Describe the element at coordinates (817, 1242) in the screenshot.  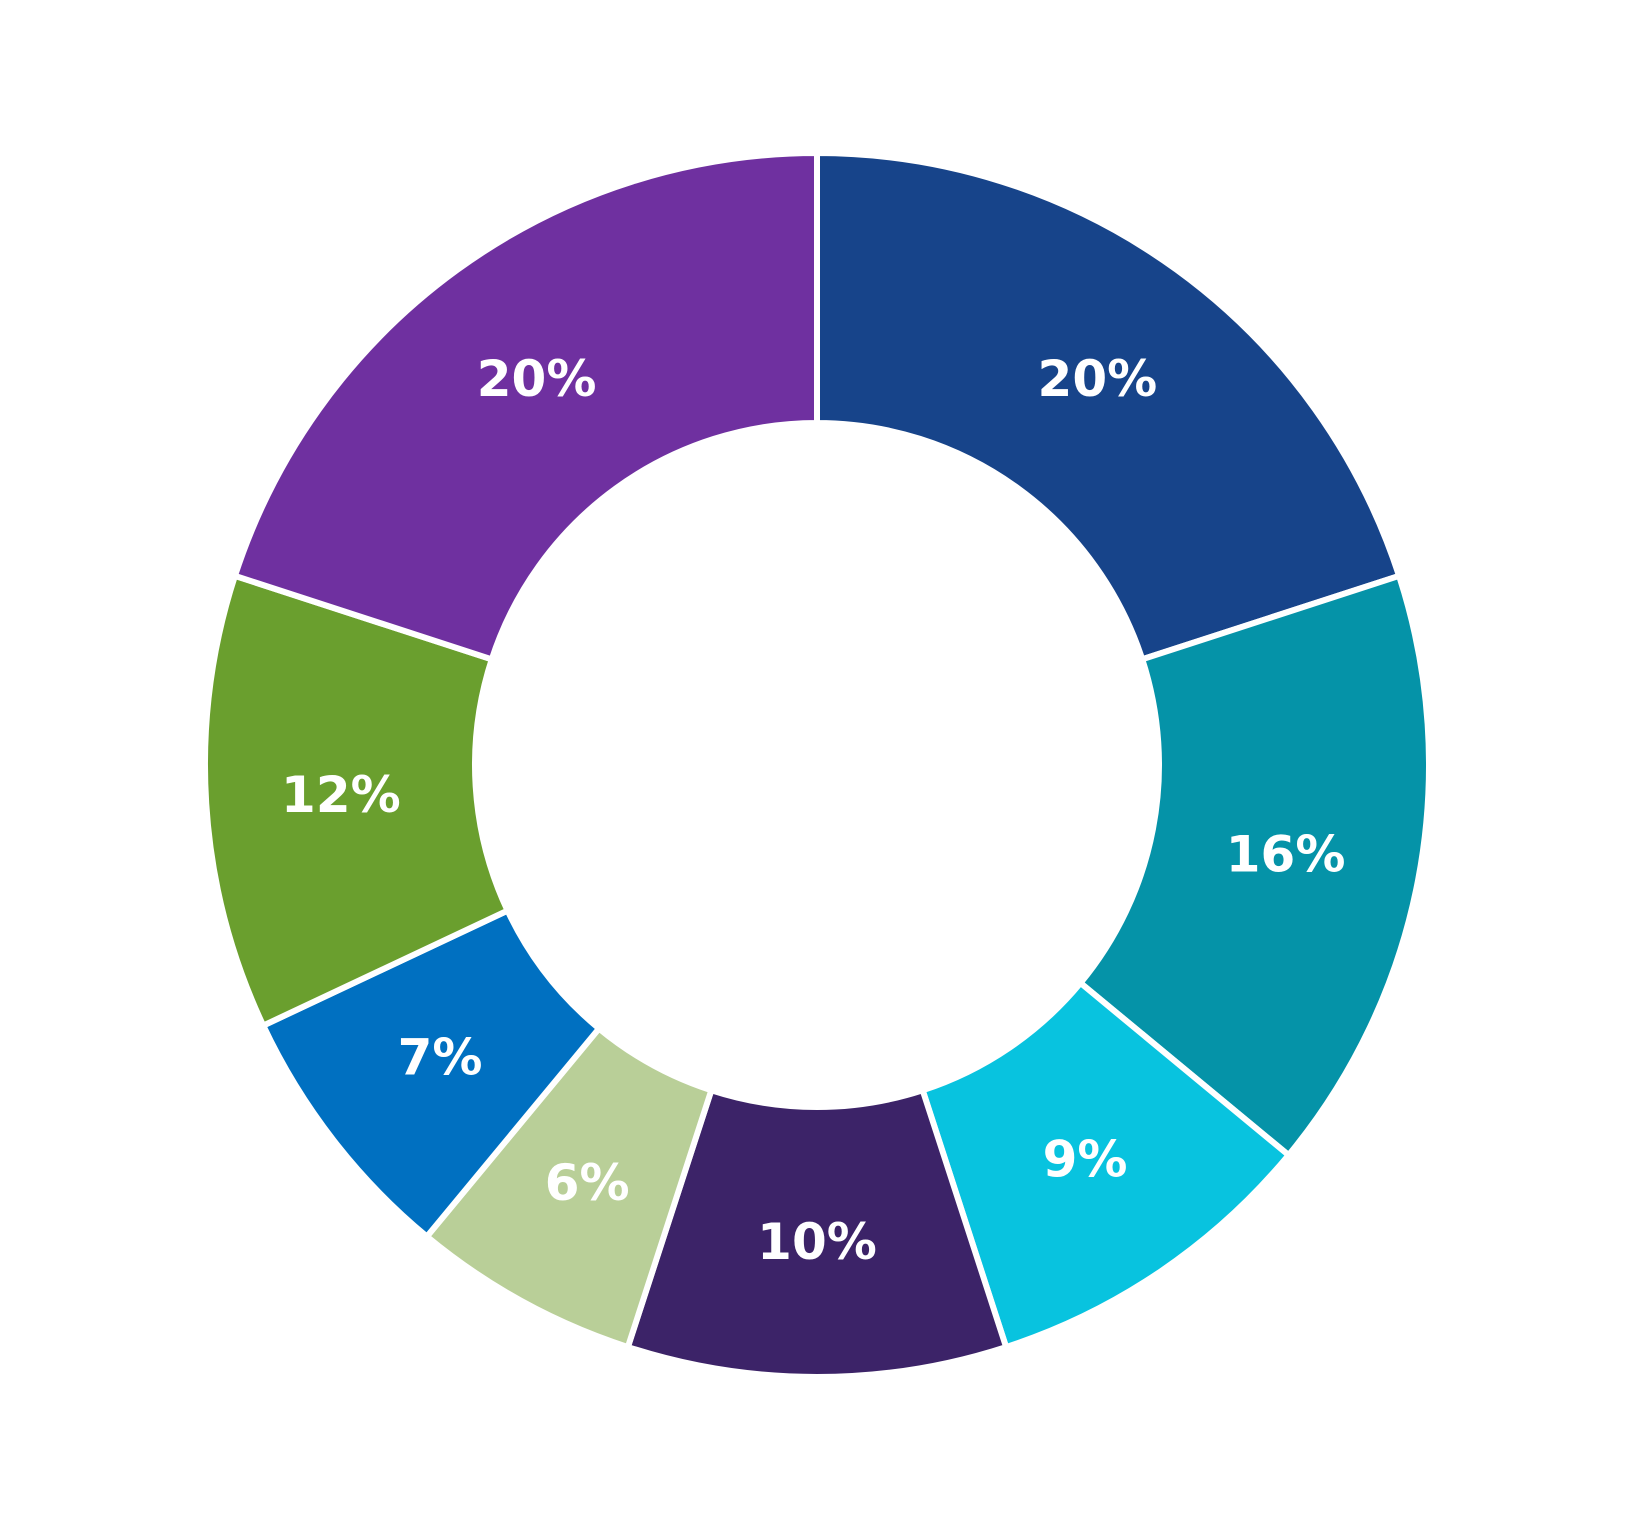
I see `slice-label-4: 10%` at that location.